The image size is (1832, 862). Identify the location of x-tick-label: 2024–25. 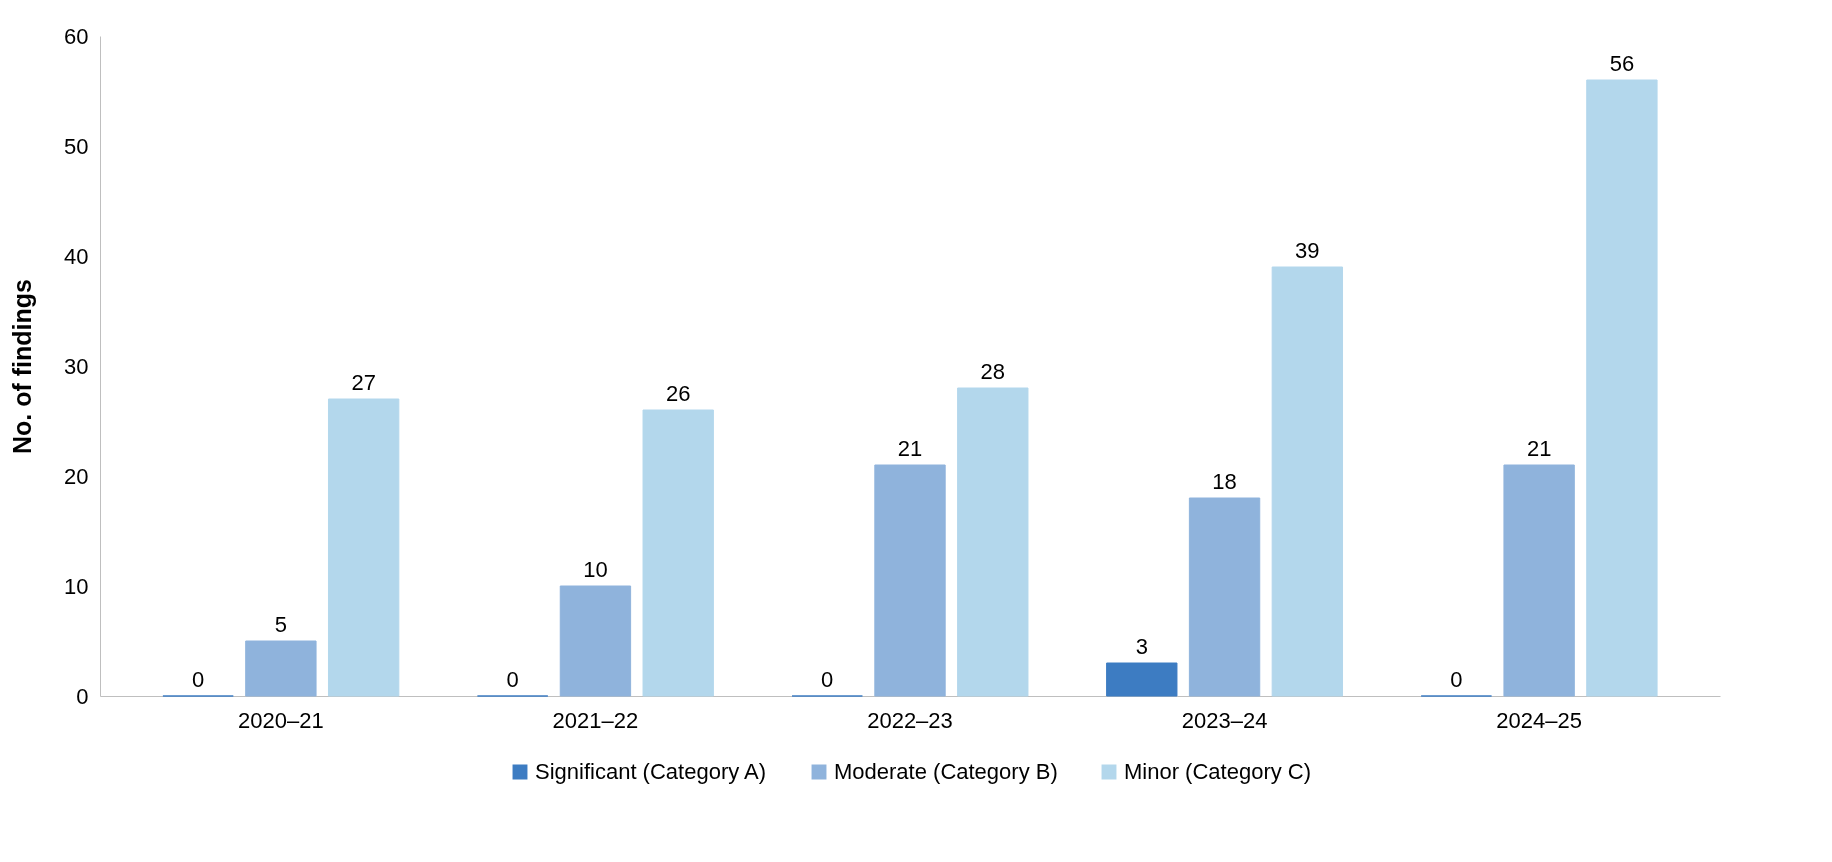
(1539, 720).